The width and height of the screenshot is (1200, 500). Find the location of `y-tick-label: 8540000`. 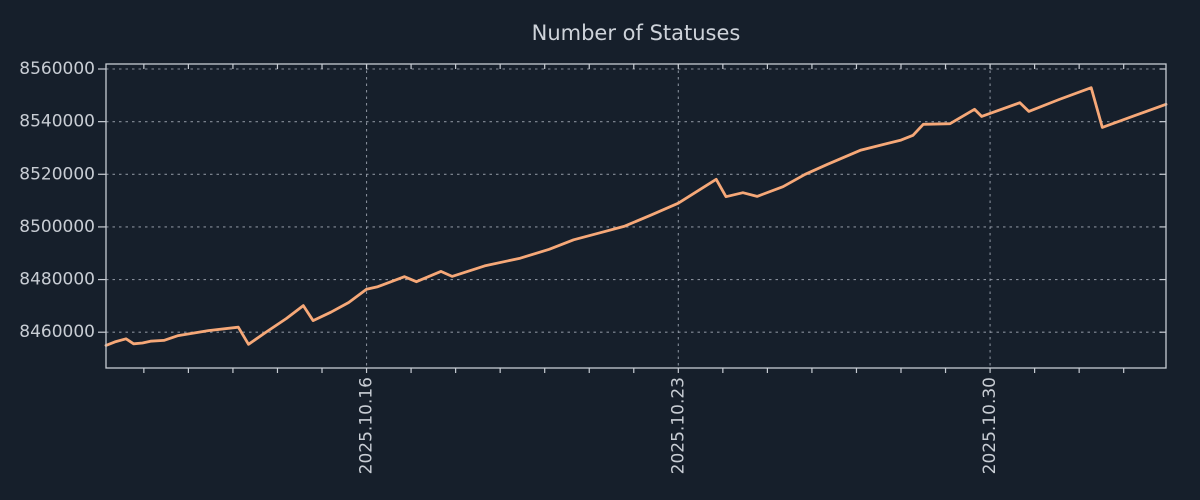

y-tick-label: 8540000 is located at coordinates (57, 122).